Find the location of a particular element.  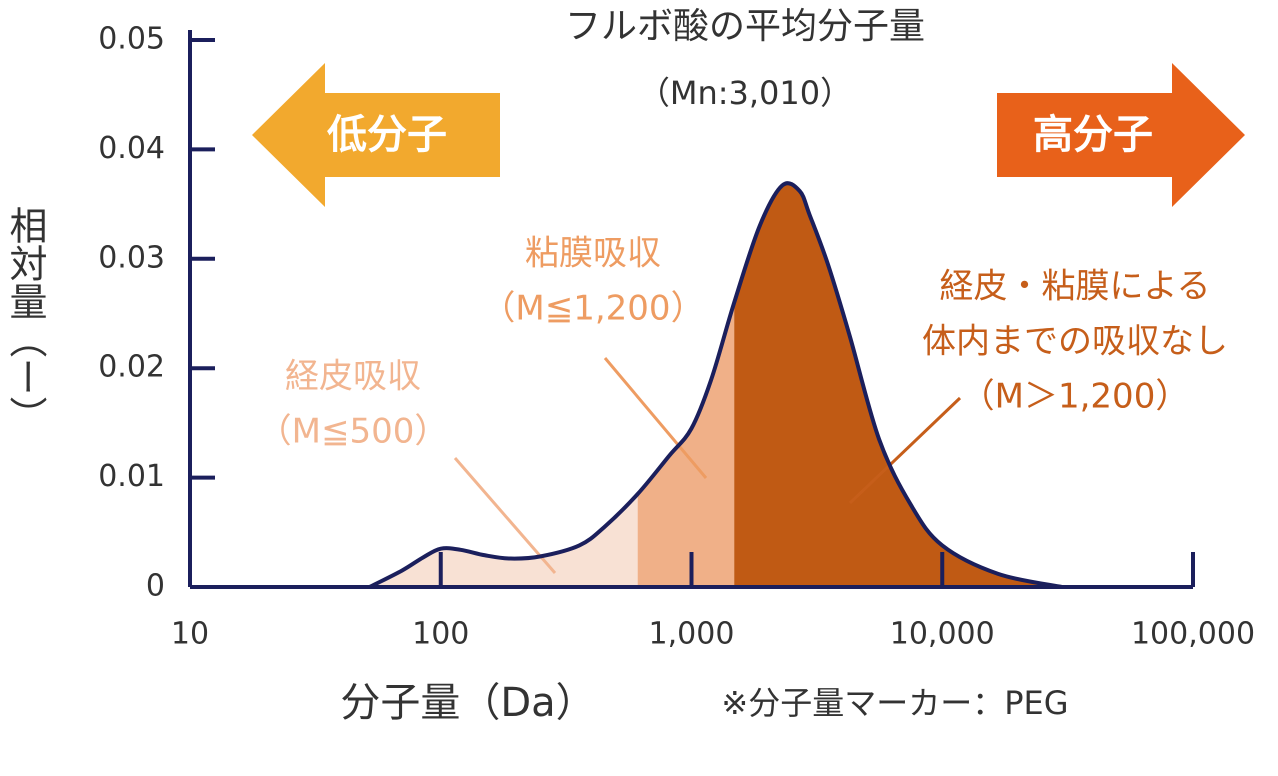

arrow-label: 低分子 is located at coordinates (387, 135).